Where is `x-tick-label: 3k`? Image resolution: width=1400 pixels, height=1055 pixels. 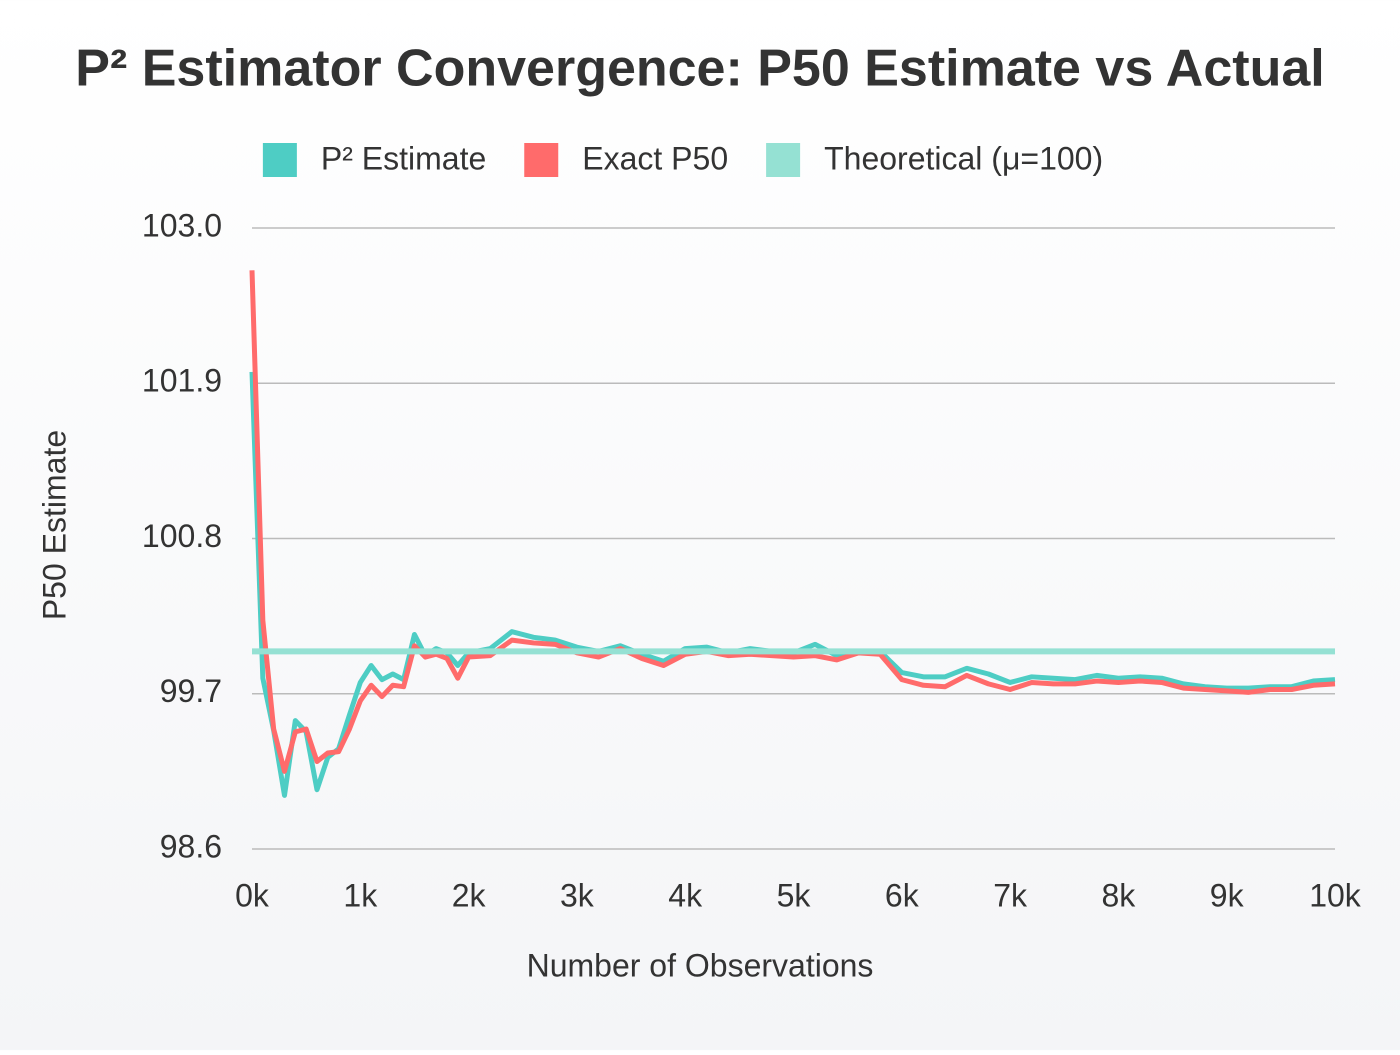 x-tick-label: 3k is located at coordinates (577, 895).